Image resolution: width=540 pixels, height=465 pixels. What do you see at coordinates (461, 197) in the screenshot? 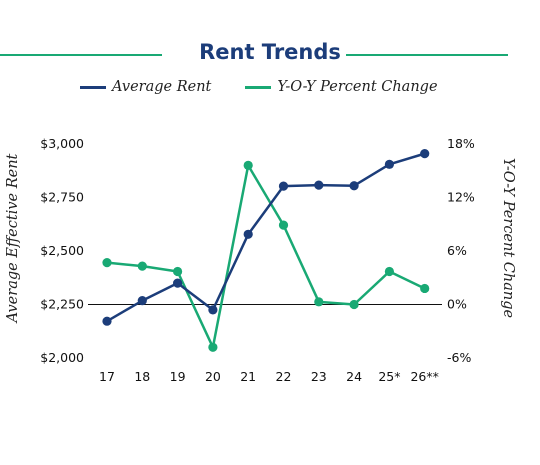
I see `y-tick-right: 12%` at bounding box center [461, 197].